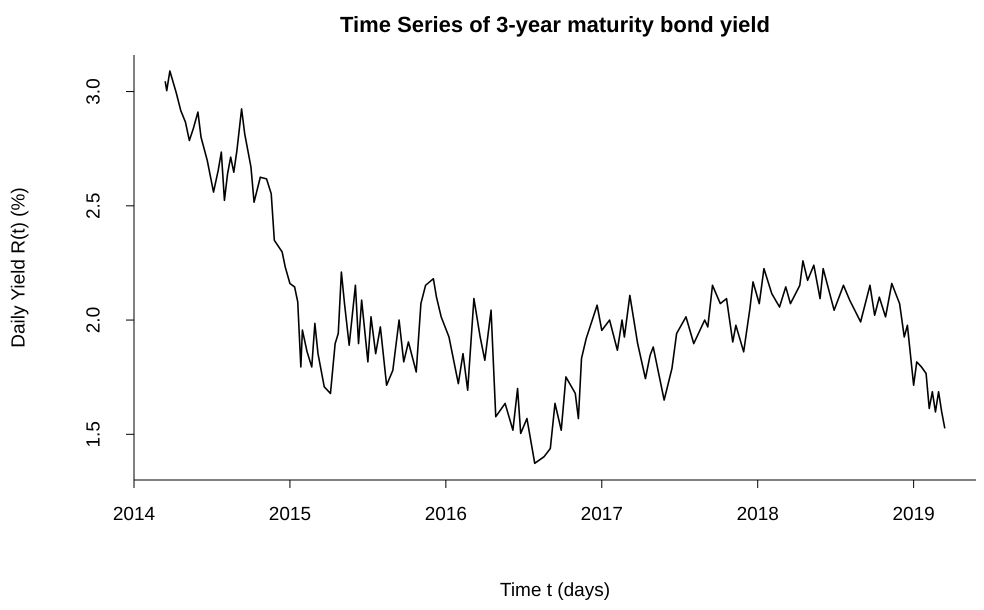  I want to click on x-tick-label: 2019, so click(913, 514).